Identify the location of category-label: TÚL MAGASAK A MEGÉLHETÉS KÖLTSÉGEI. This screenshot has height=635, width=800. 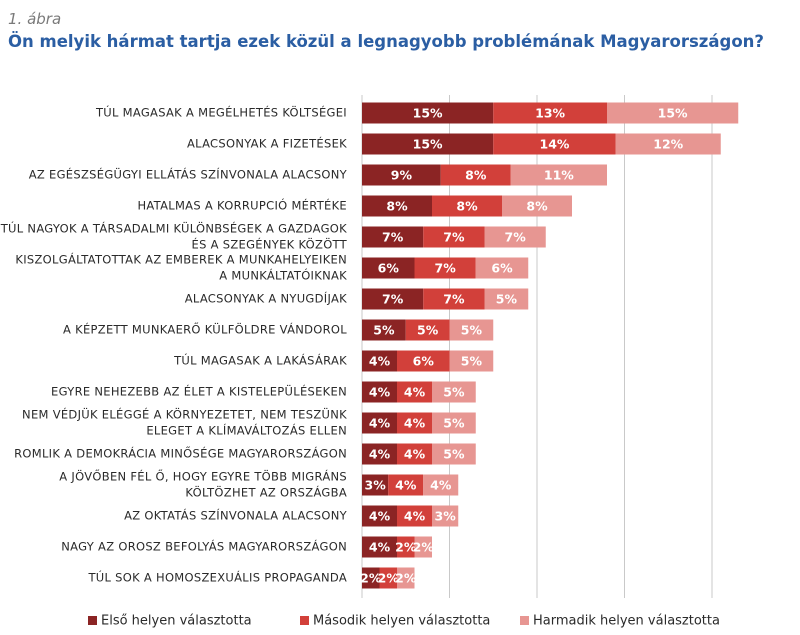
(221, 112).